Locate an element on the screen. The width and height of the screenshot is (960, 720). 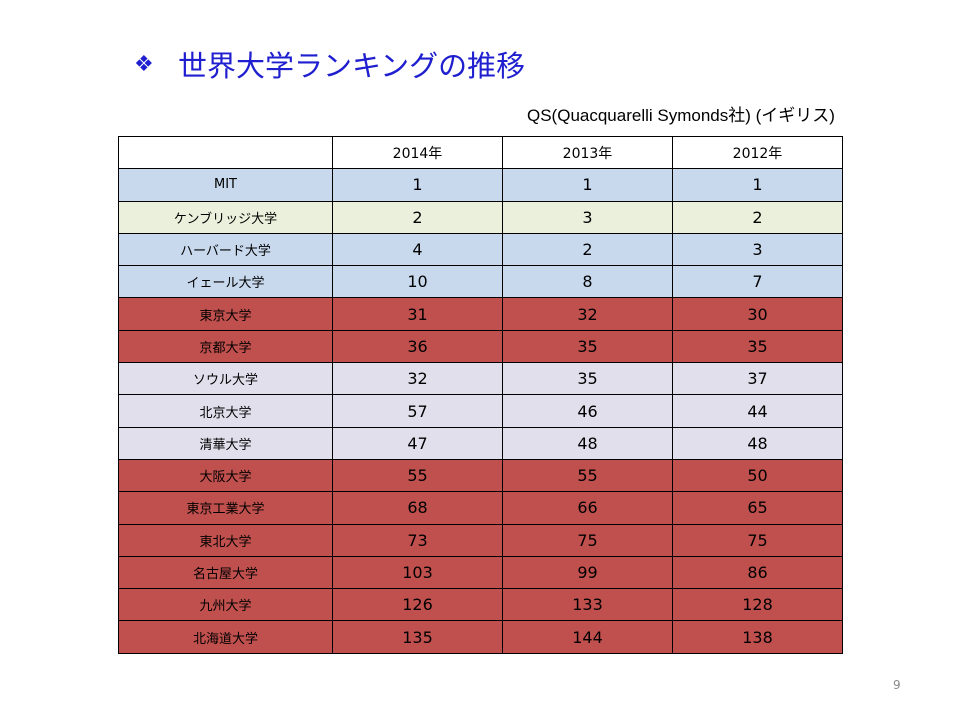
rank-2014: 126 is located at coordinates (417, 605).